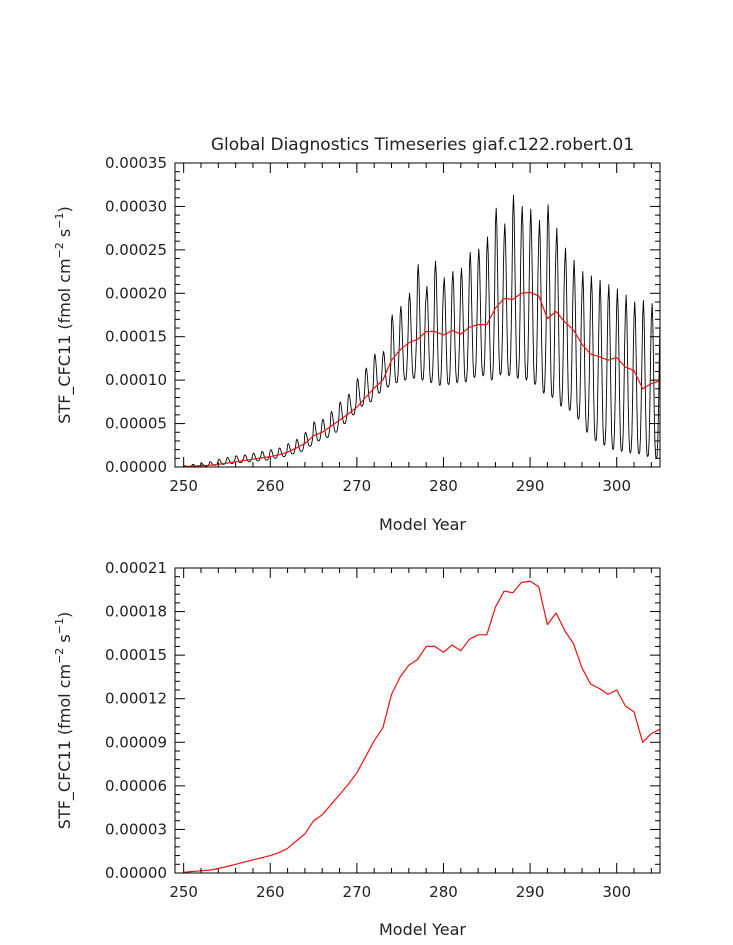 Image resolution: width=733 pixels, height=945 pixels. I want to click on y-tick-label: 0.00020, so click(136, 293).